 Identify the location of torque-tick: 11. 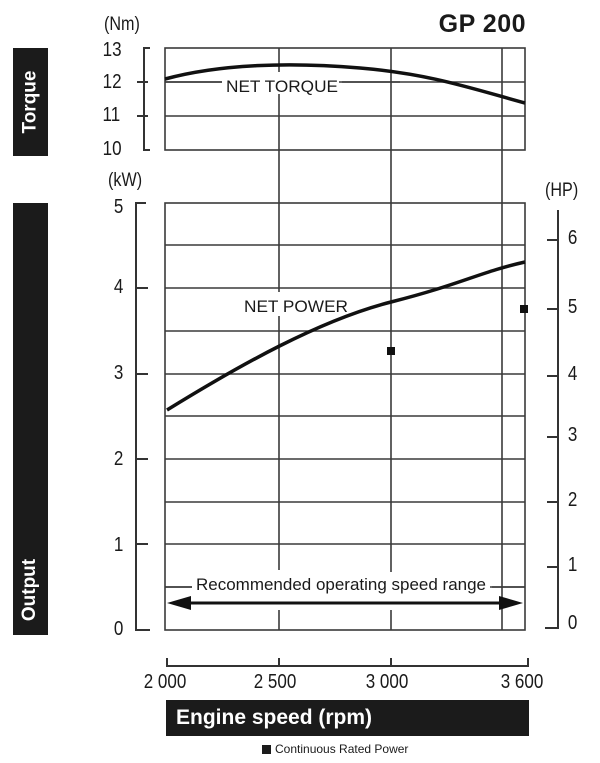
(111, 115).